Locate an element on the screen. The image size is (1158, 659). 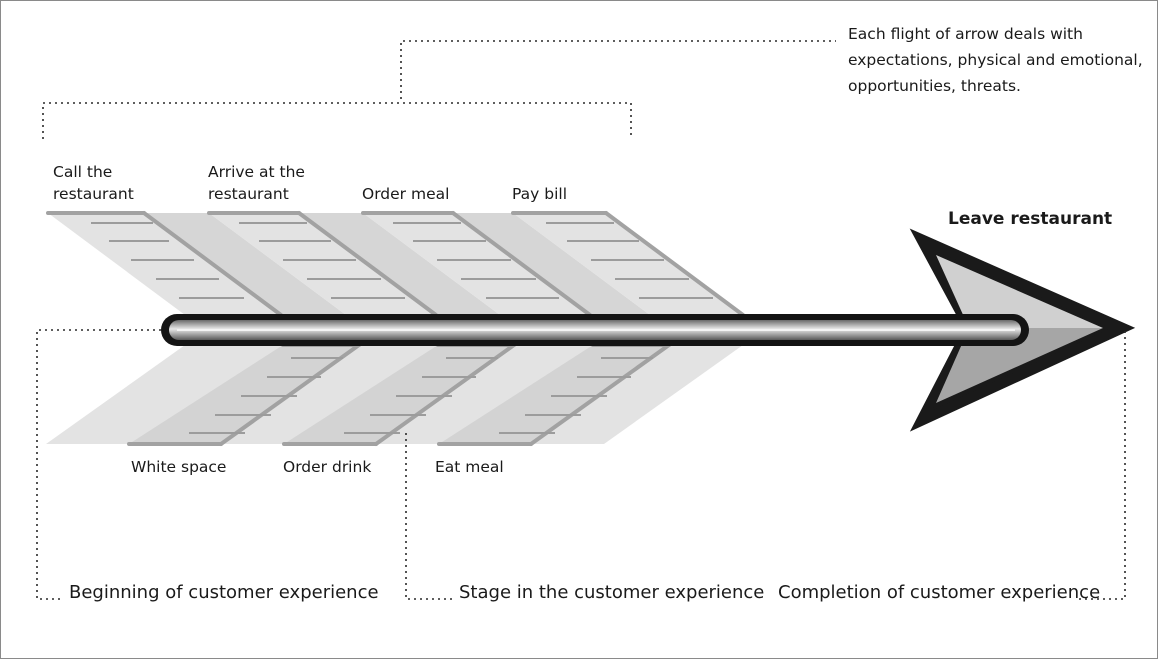
top-fletching is located at coordinates (395, 264).